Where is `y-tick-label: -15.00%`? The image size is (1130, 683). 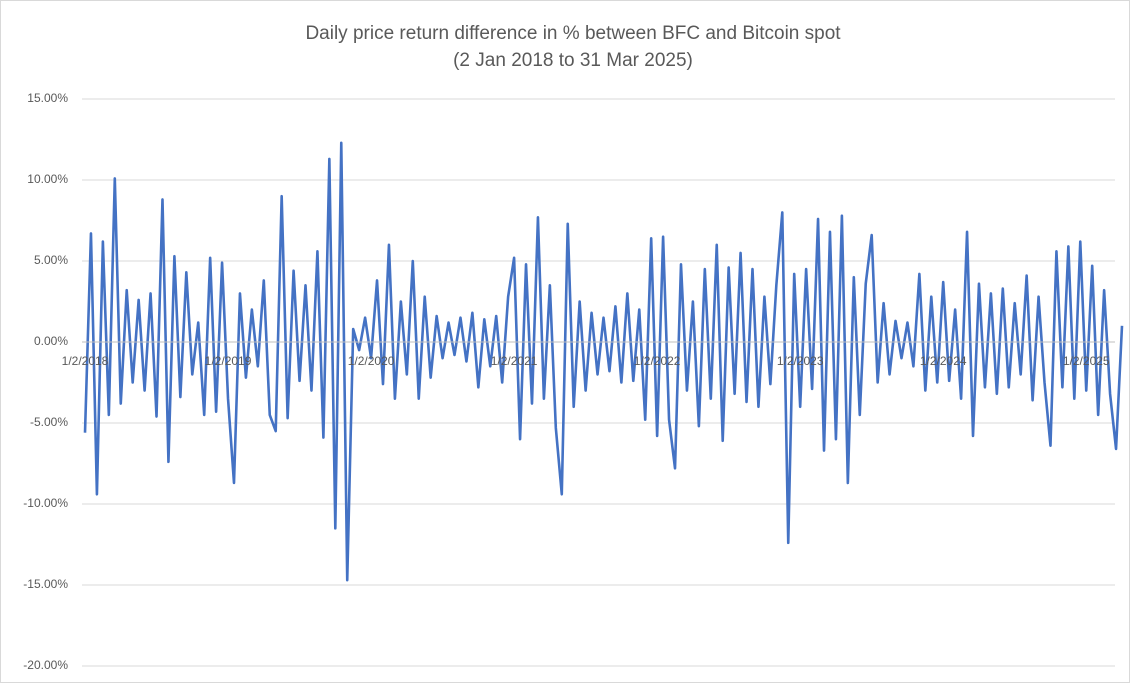 y-tick-label: -15.00% is located at coordinates (45, 584).